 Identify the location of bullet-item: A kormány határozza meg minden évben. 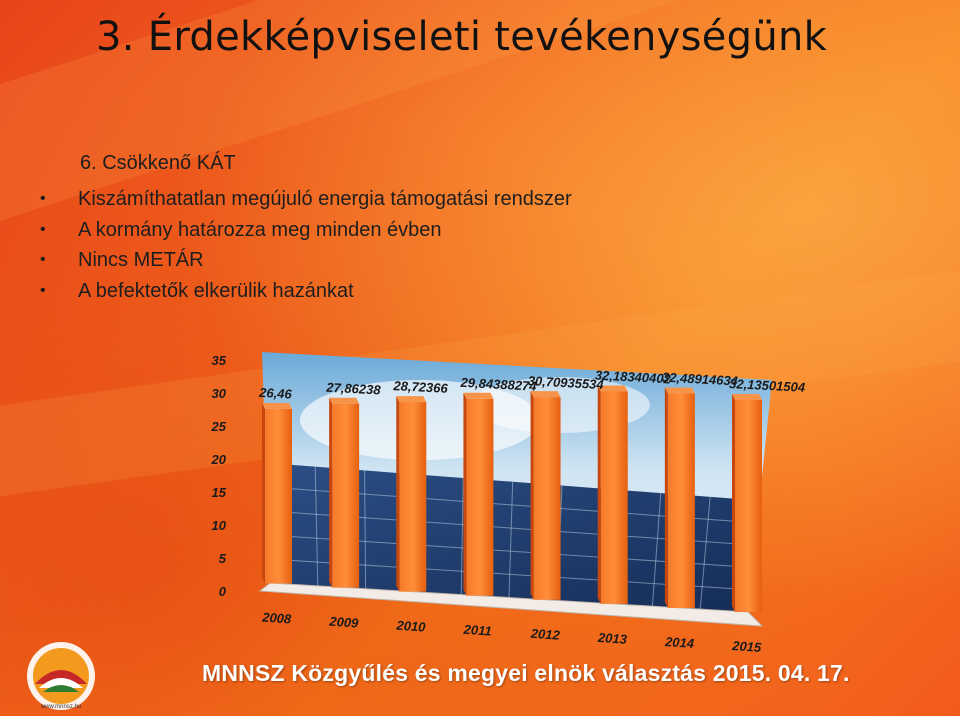
(306, 230).